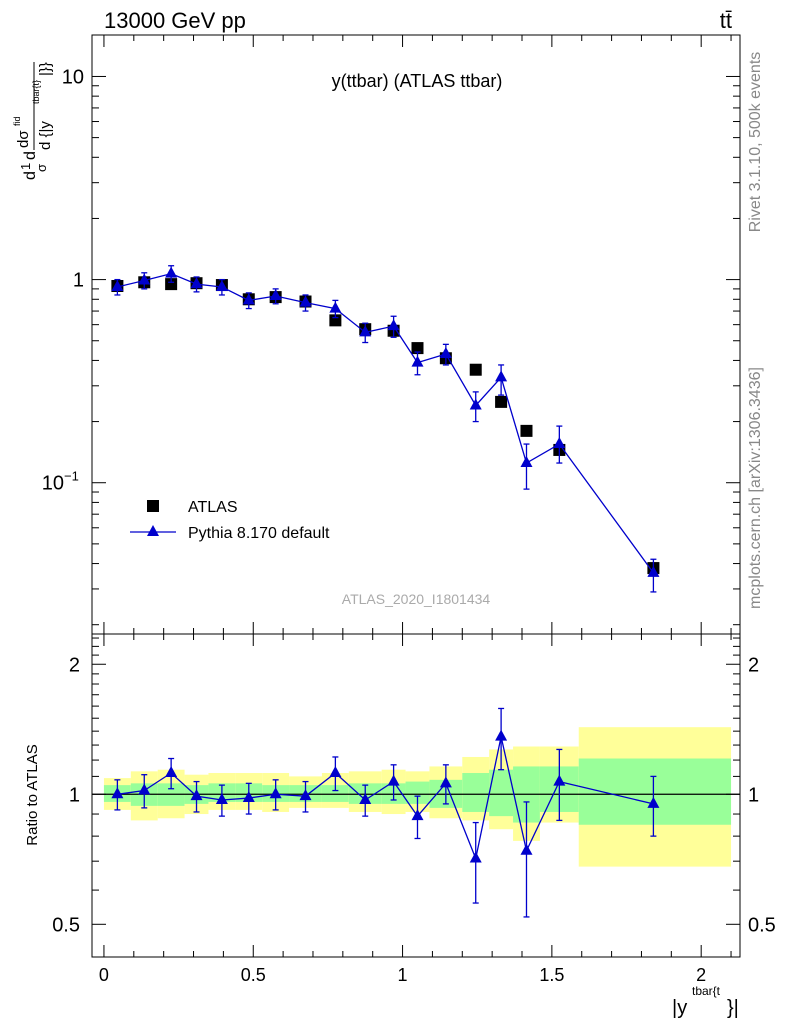 The image size is (786, 1024). What do you see at coordinates (679, 1008) in the screenshot?
I see `xlabel-base: |y` at bounding box center [679, 1008].